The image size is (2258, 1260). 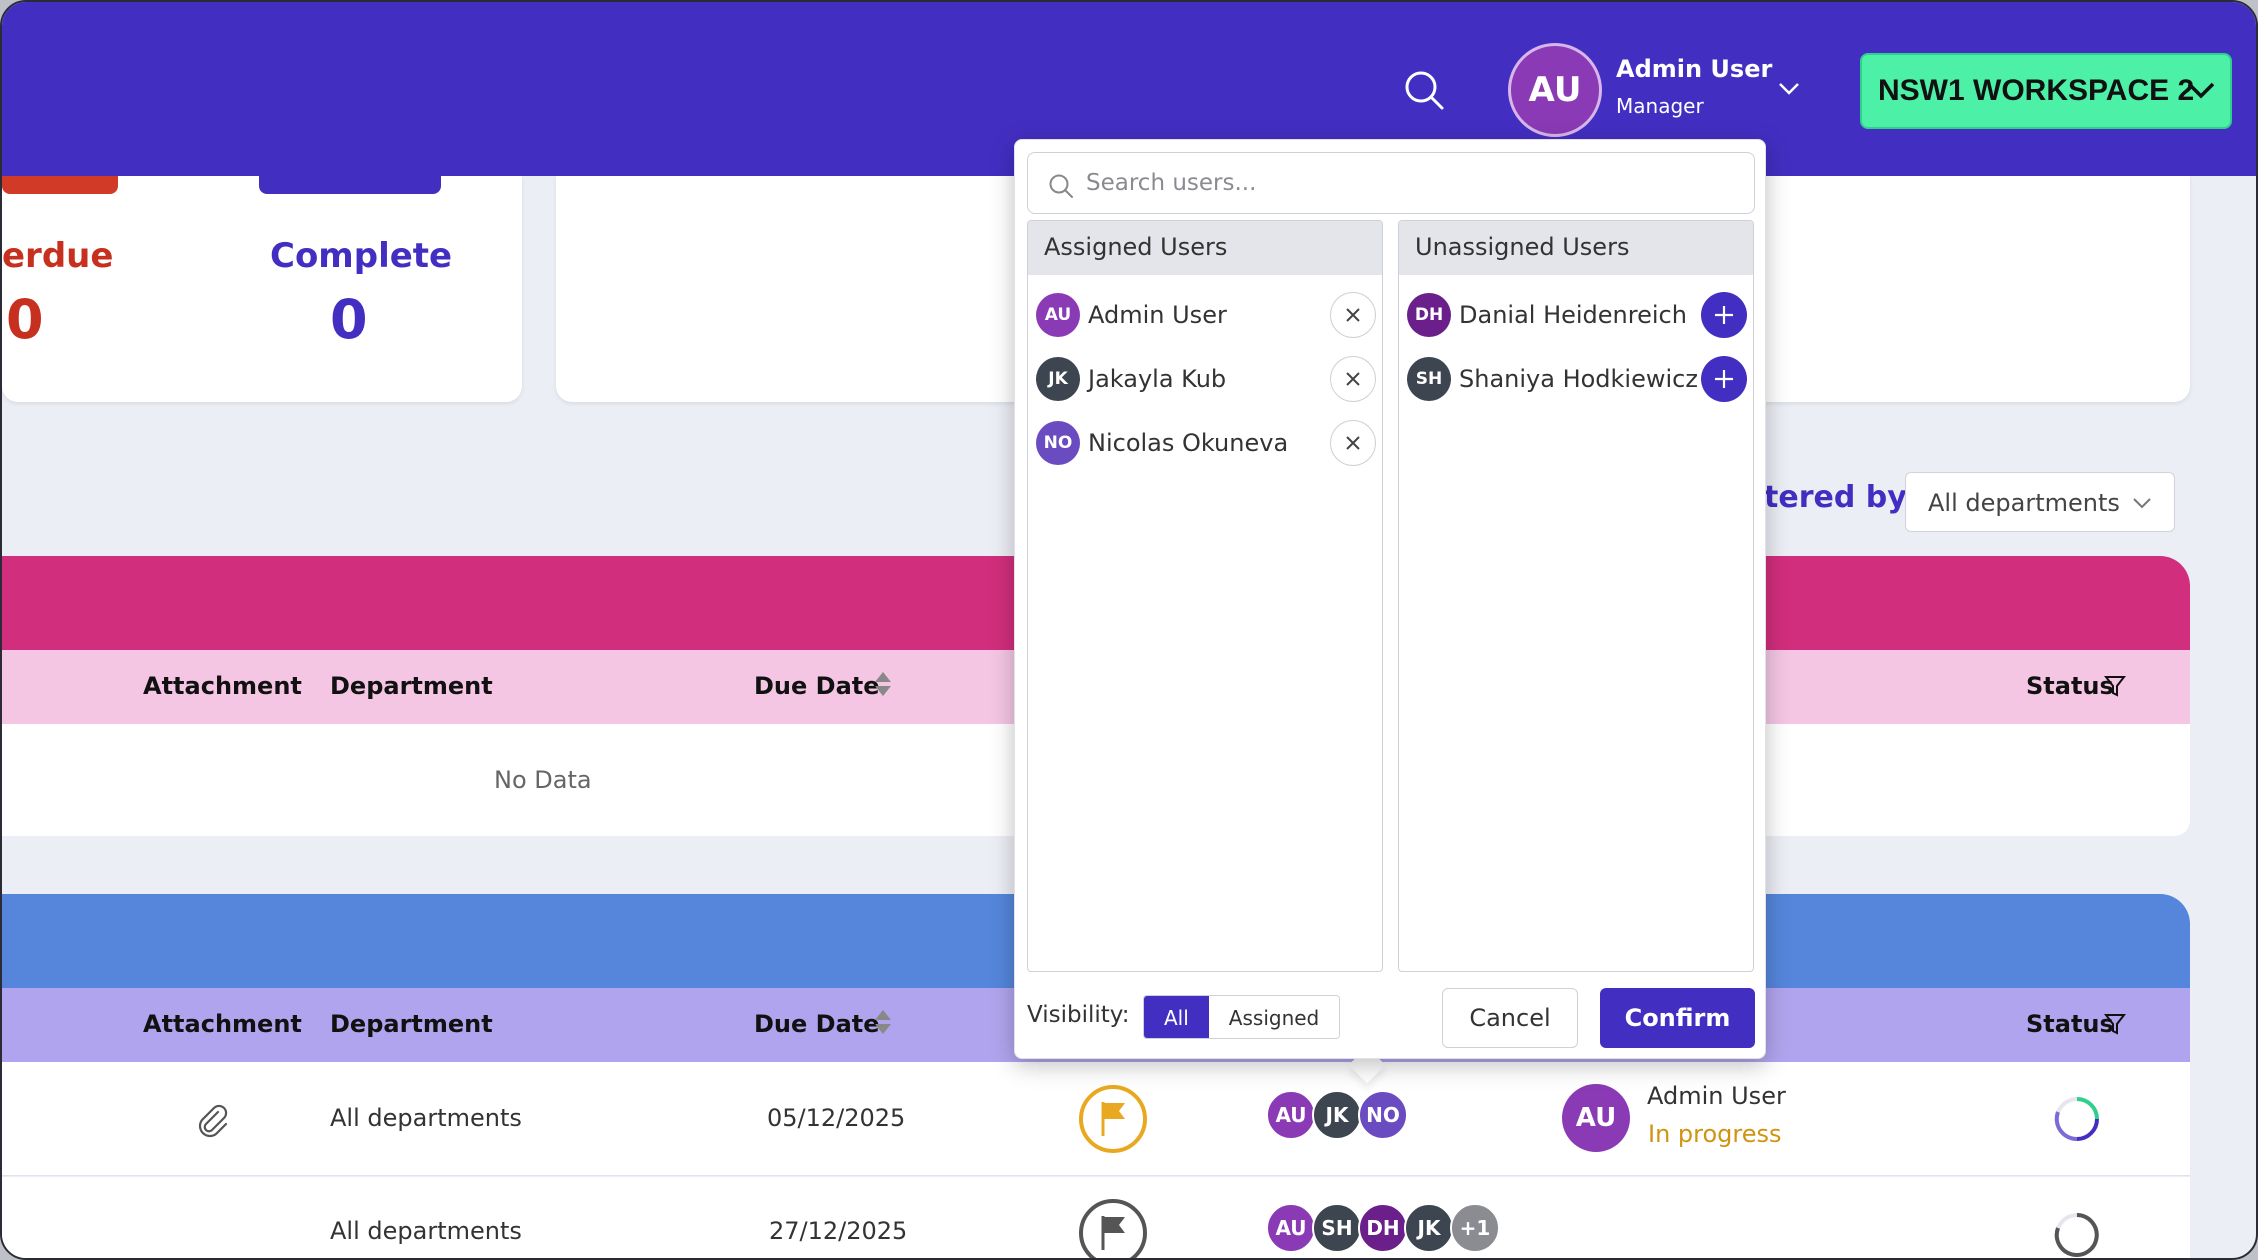 What do you see at coordinates (58, 256) in the screenshot?
I see `overdue-label: erdue` at bounding box center [58, 256].